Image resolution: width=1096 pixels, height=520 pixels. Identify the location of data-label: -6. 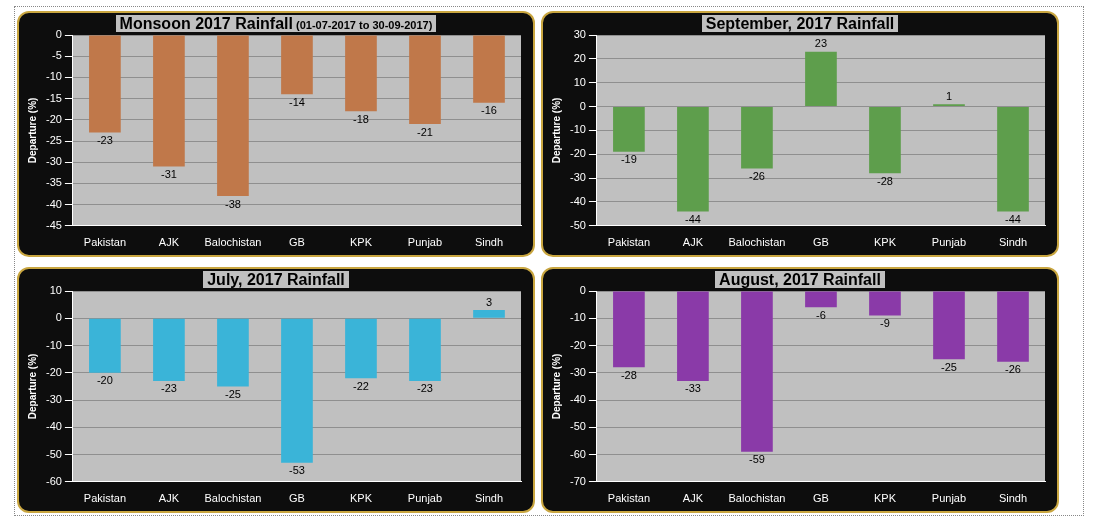
(821, 314).